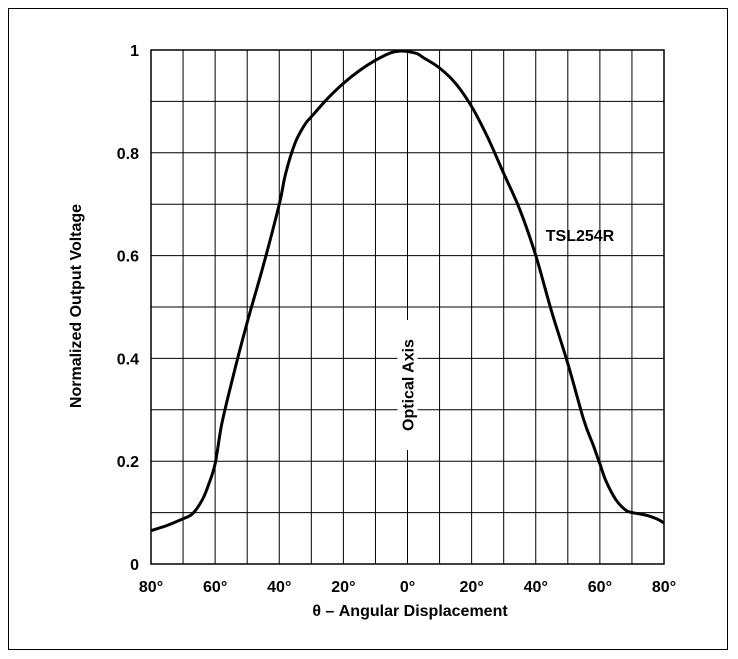 The height and width of the screenshot is (659, 738). Describe the element at coordinates (128, 462) in the screenshot. I see `y-tick-label: 0.2` at that location.